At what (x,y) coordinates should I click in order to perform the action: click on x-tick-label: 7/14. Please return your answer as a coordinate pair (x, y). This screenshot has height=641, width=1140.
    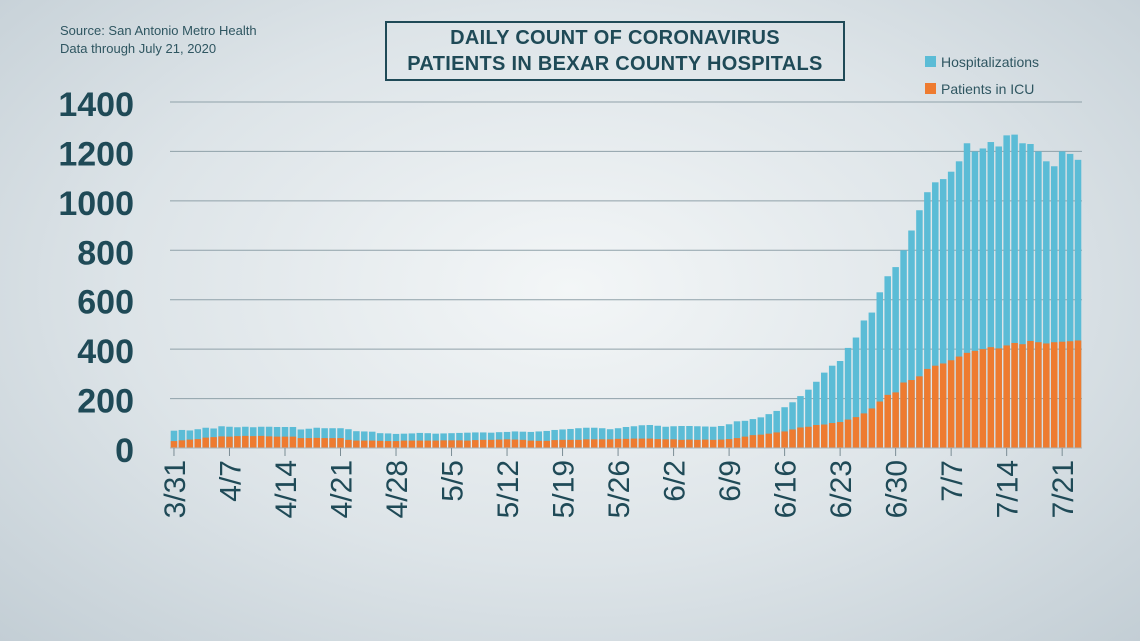
    Looking at the image, I should click on (1008, 489).